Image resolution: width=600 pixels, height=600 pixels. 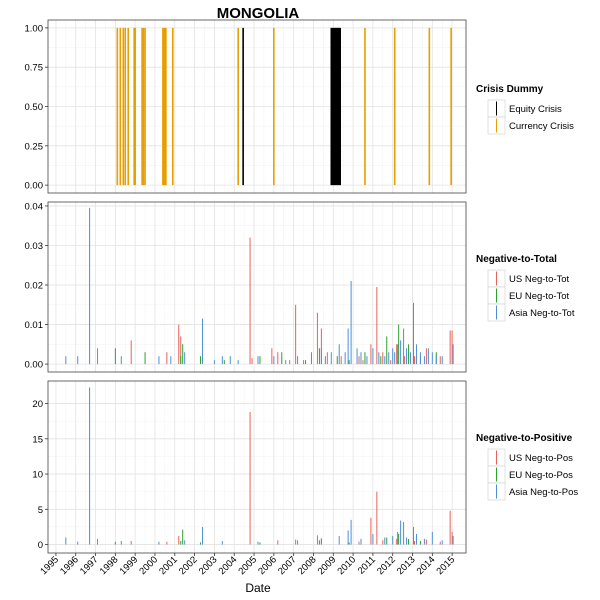 What do you see at coordinates (37, 404) in the screenshot?
I see `y-tick-label: 20` at bounding box center [37, 404].